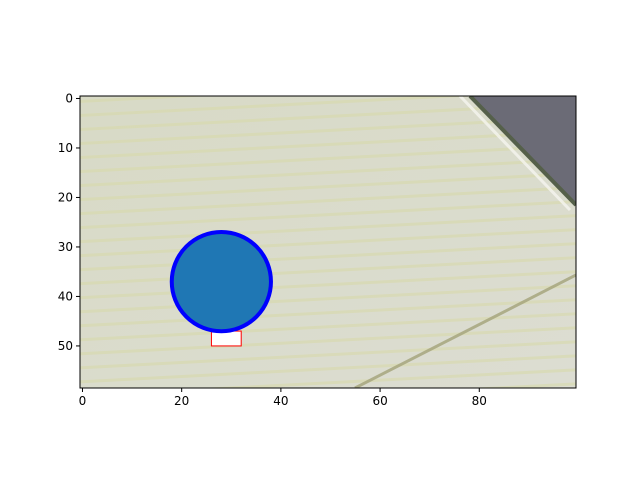 The width and height of the screenshot is (640, 480). I want to click on y-tick-label: 50, so click(65, 346).